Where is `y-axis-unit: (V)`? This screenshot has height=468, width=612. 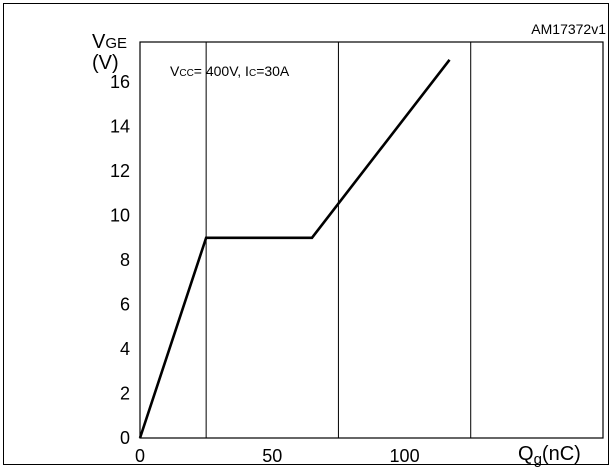 y-axis-unit: (V) is located at coordinates (105, 63).